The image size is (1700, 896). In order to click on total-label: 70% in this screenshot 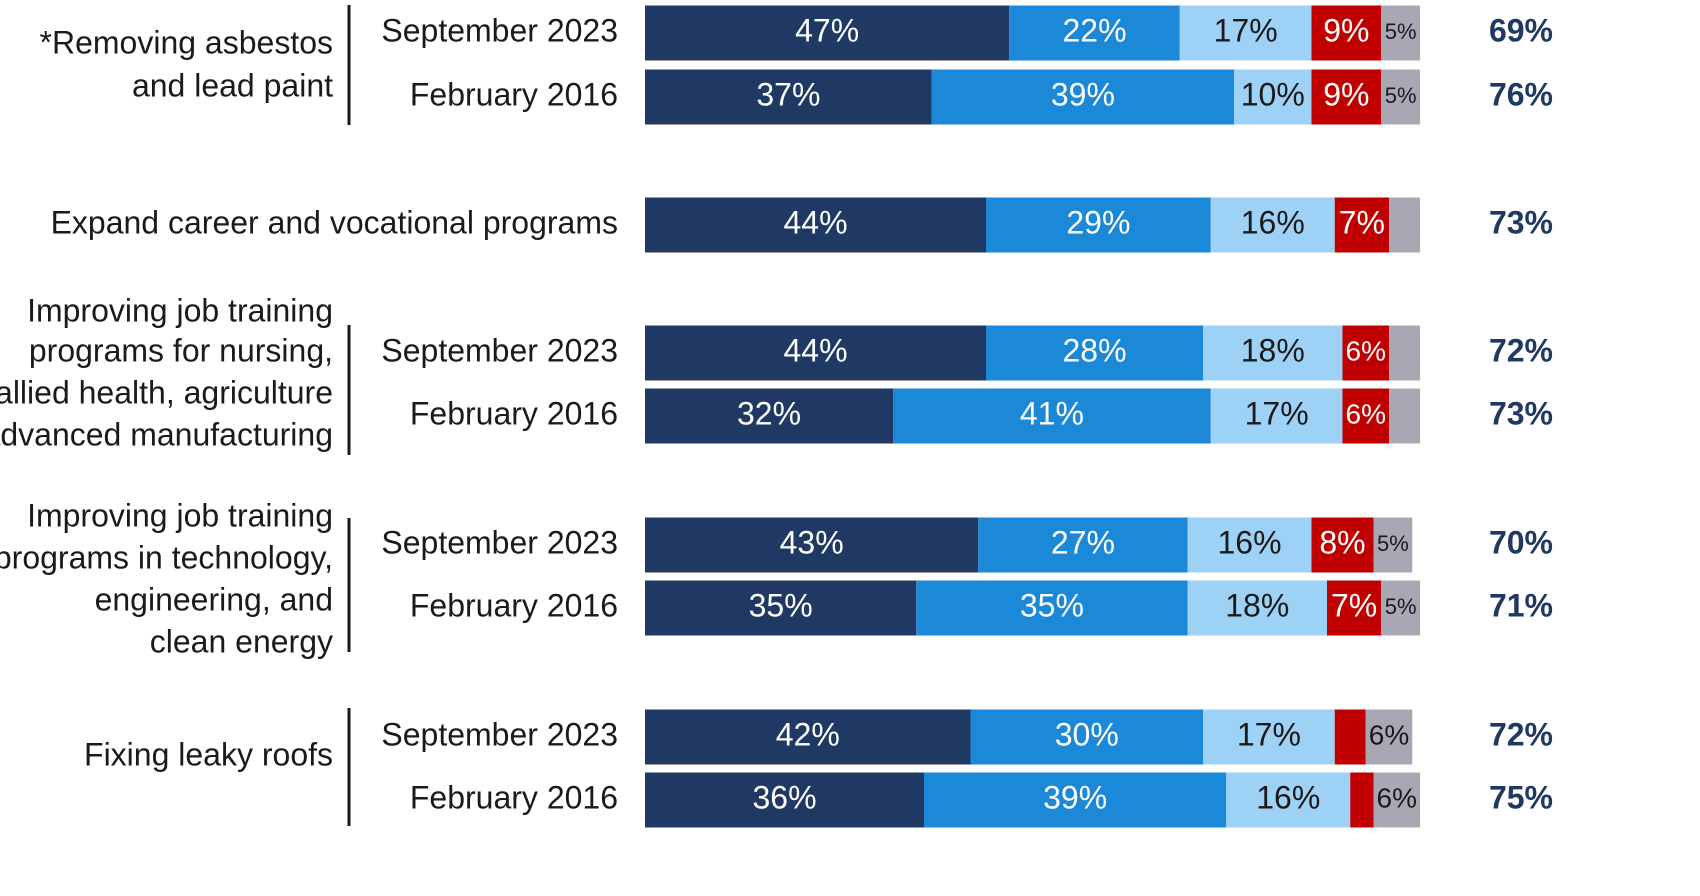, I will do `click(1521, 542)`.